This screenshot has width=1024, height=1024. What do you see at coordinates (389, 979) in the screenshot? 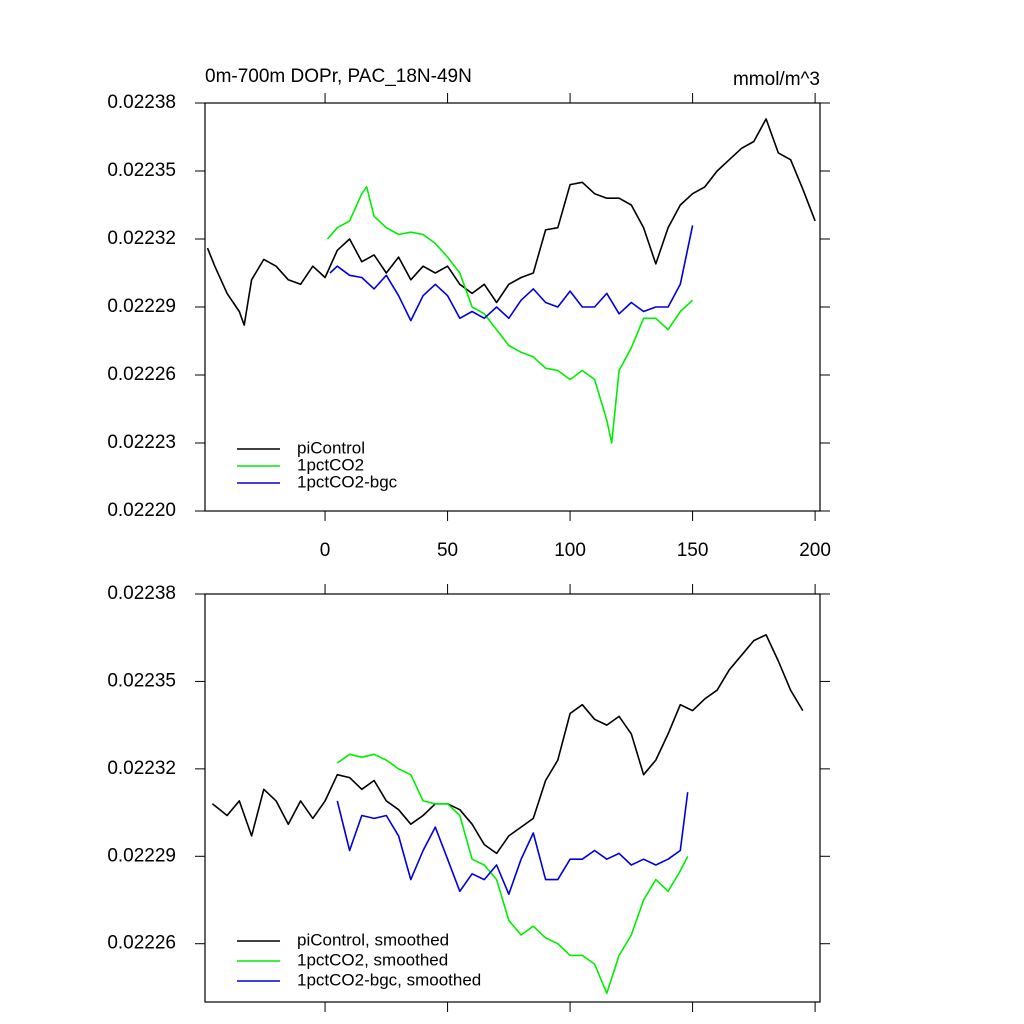
I see `legend-label: 1pctCO2-bgc, smoothed` at bounding box center [389, 979].